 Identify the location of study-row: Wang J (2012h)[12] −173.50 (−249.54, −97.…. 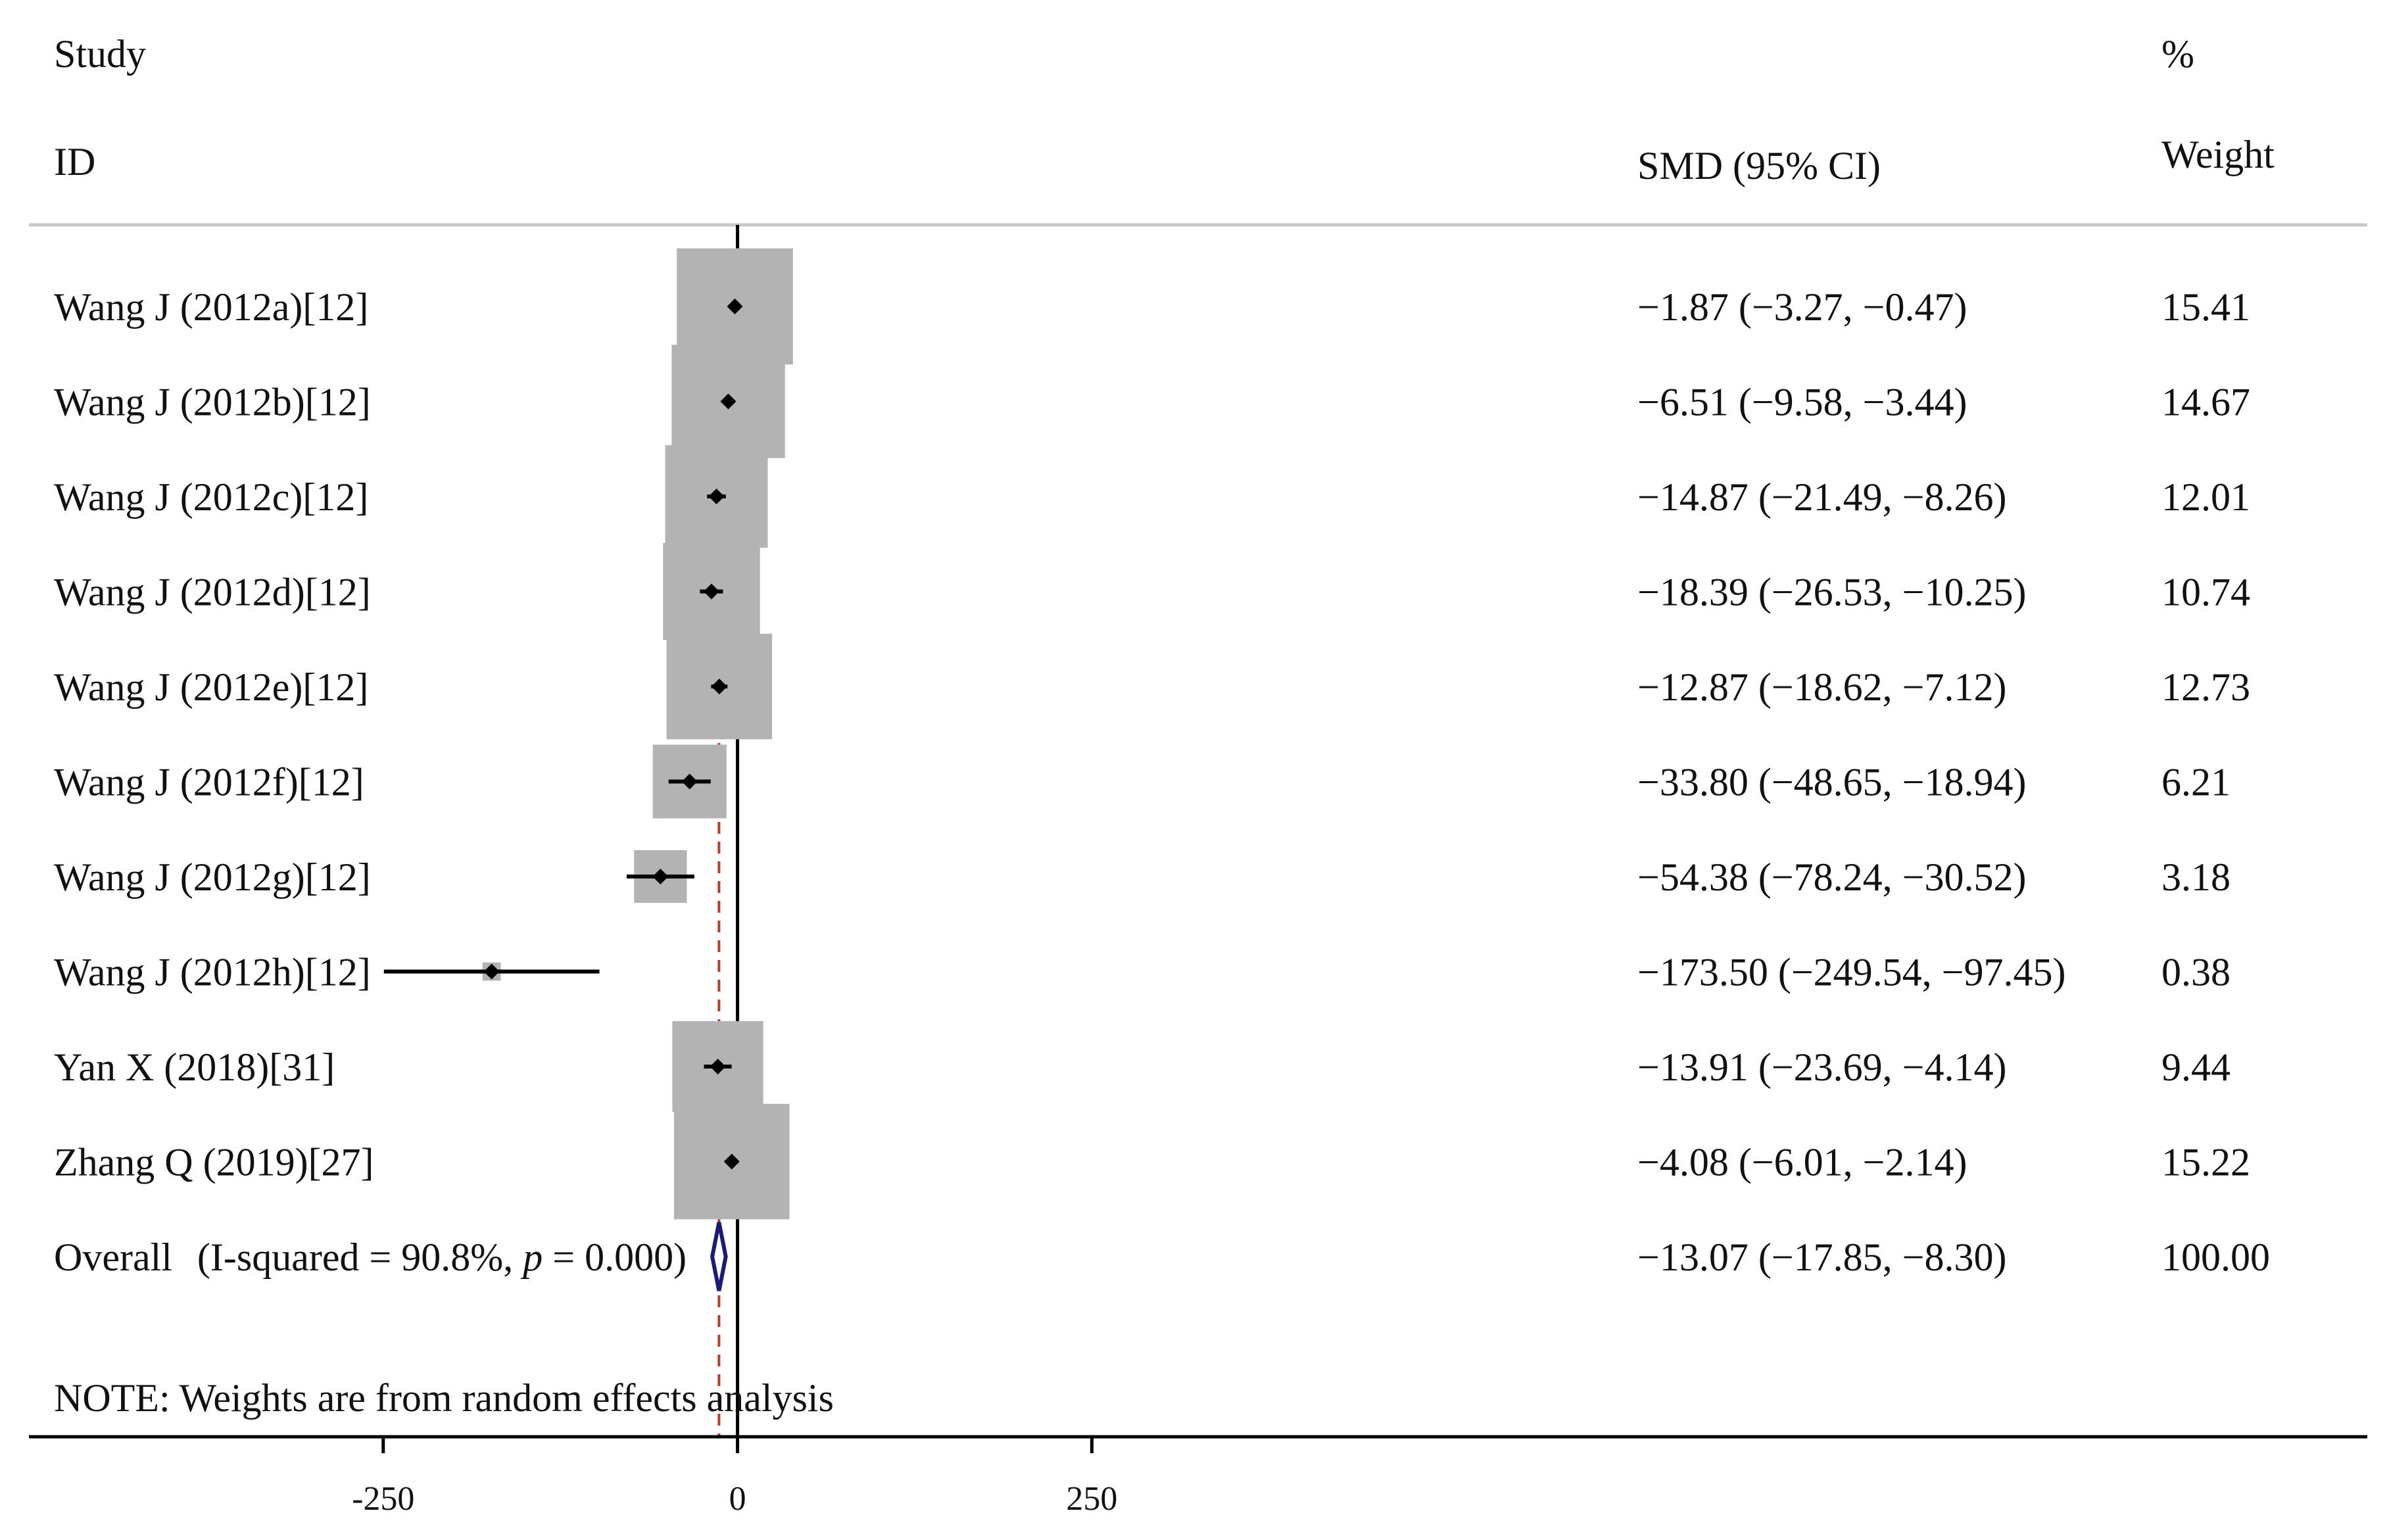
(1143, 972).